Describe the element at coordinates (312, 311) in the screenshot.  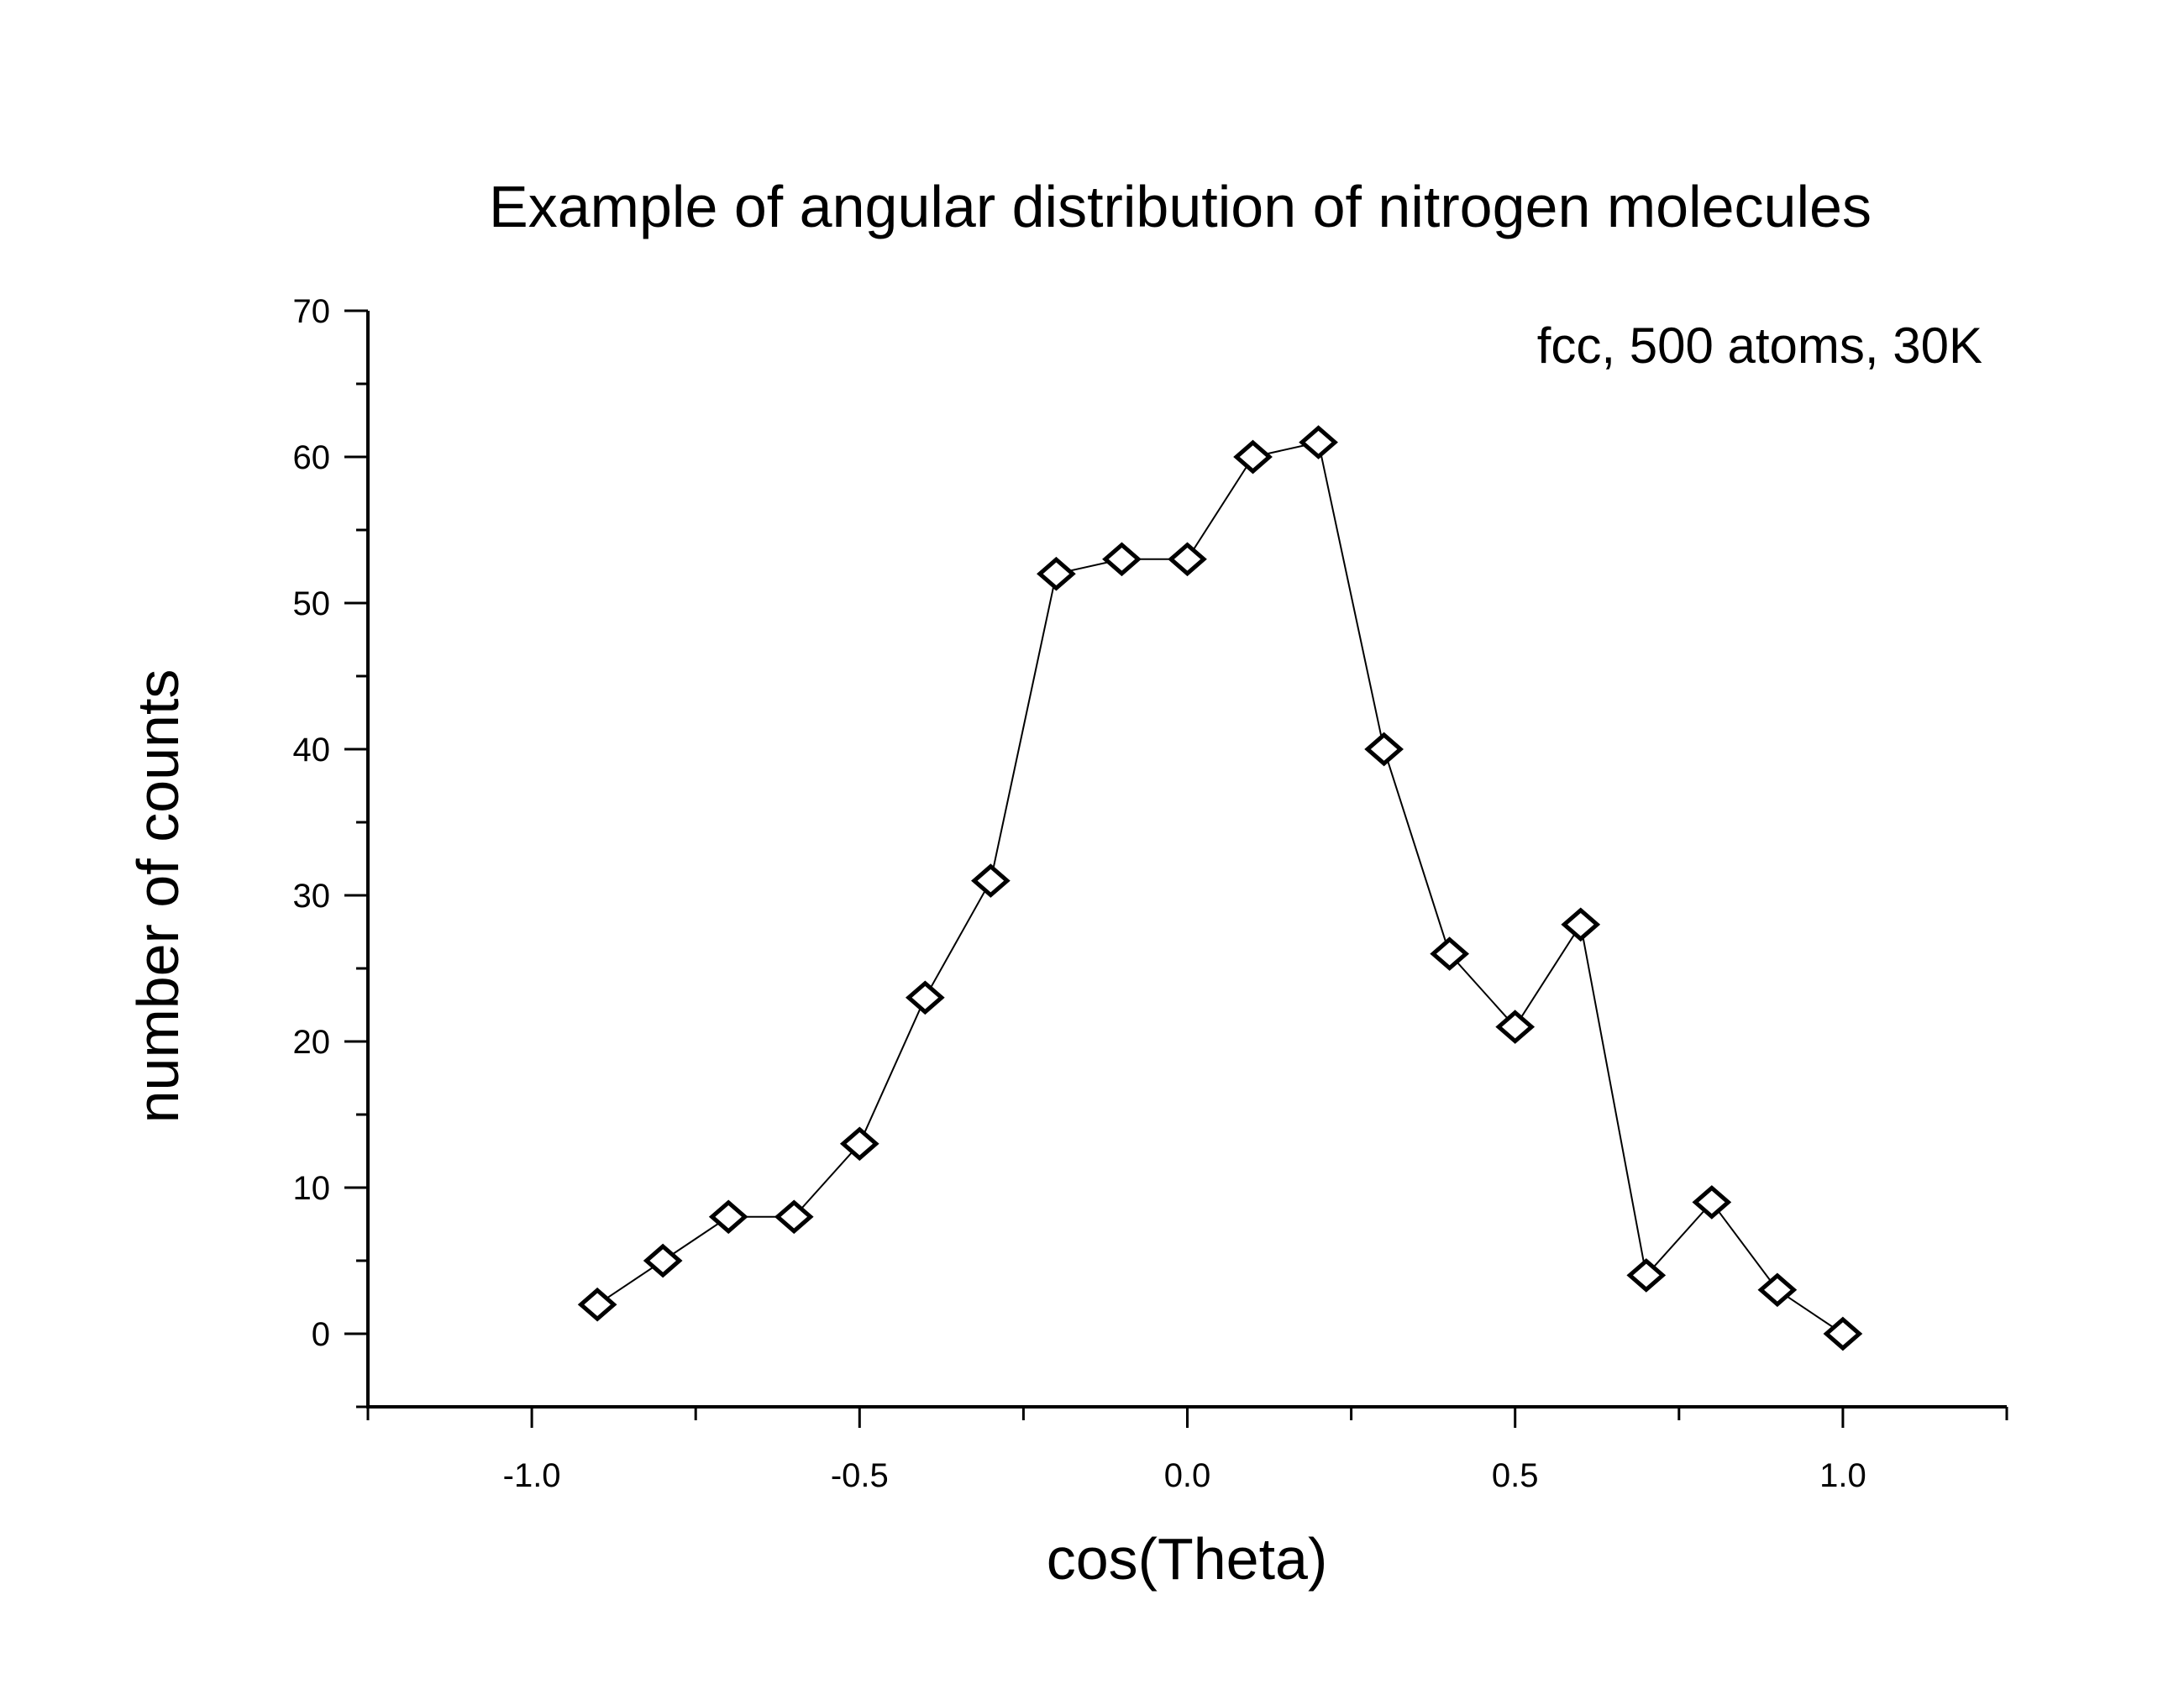
I see `y-tick-label: 70` at that location.